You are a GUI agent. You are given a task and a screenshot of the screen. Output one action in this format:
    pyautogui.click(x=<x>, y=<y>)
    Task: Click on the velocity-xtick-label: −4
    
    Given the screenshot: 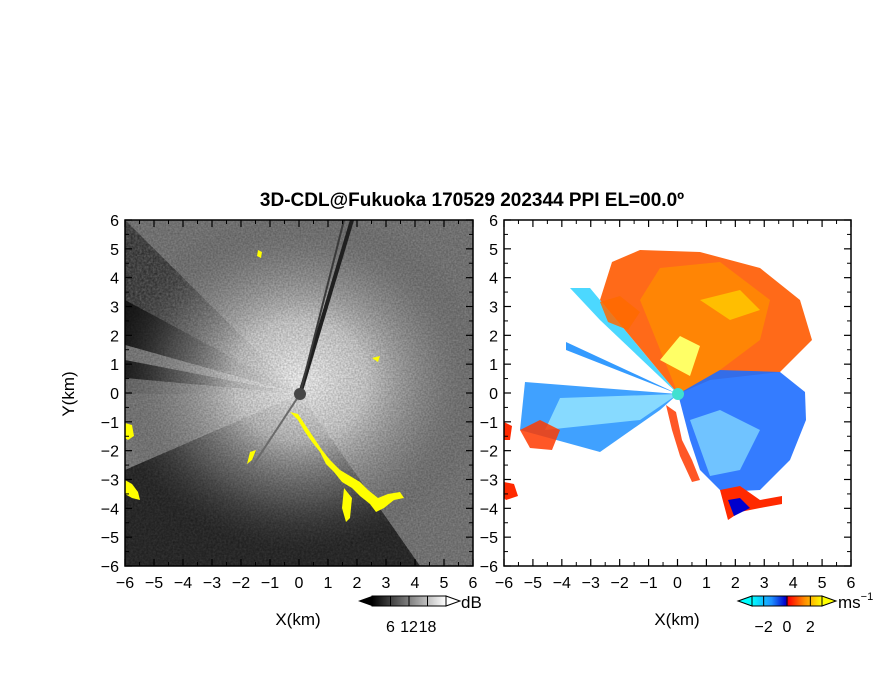 What is the action you would take?
    pyautogui.click(x=562, y=583)
    